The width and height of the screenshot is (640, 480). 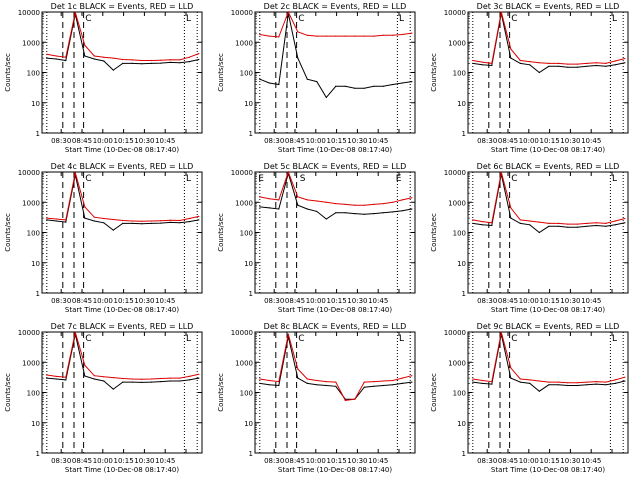 What do you see at coordinates (122, 326) in the screenshot?
I see `panel-title: Det 7c BLACK = Events, RED = LLD` at bounding box center [122, 326].